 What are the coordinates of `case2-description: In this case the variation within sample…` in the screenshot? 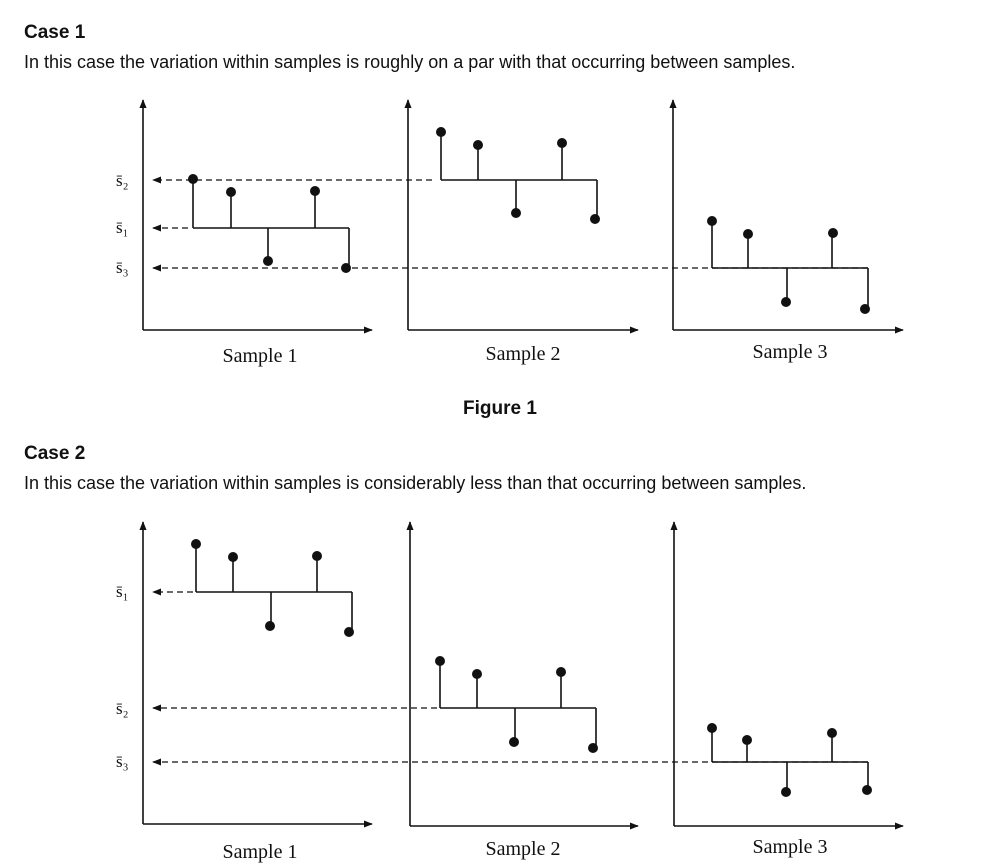 It's located at (415, 483).